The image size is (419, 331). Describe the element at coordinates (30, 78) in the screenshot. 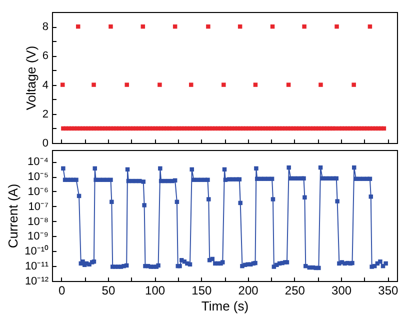

I see `y-axis-title: Voltage (V)` at that location.